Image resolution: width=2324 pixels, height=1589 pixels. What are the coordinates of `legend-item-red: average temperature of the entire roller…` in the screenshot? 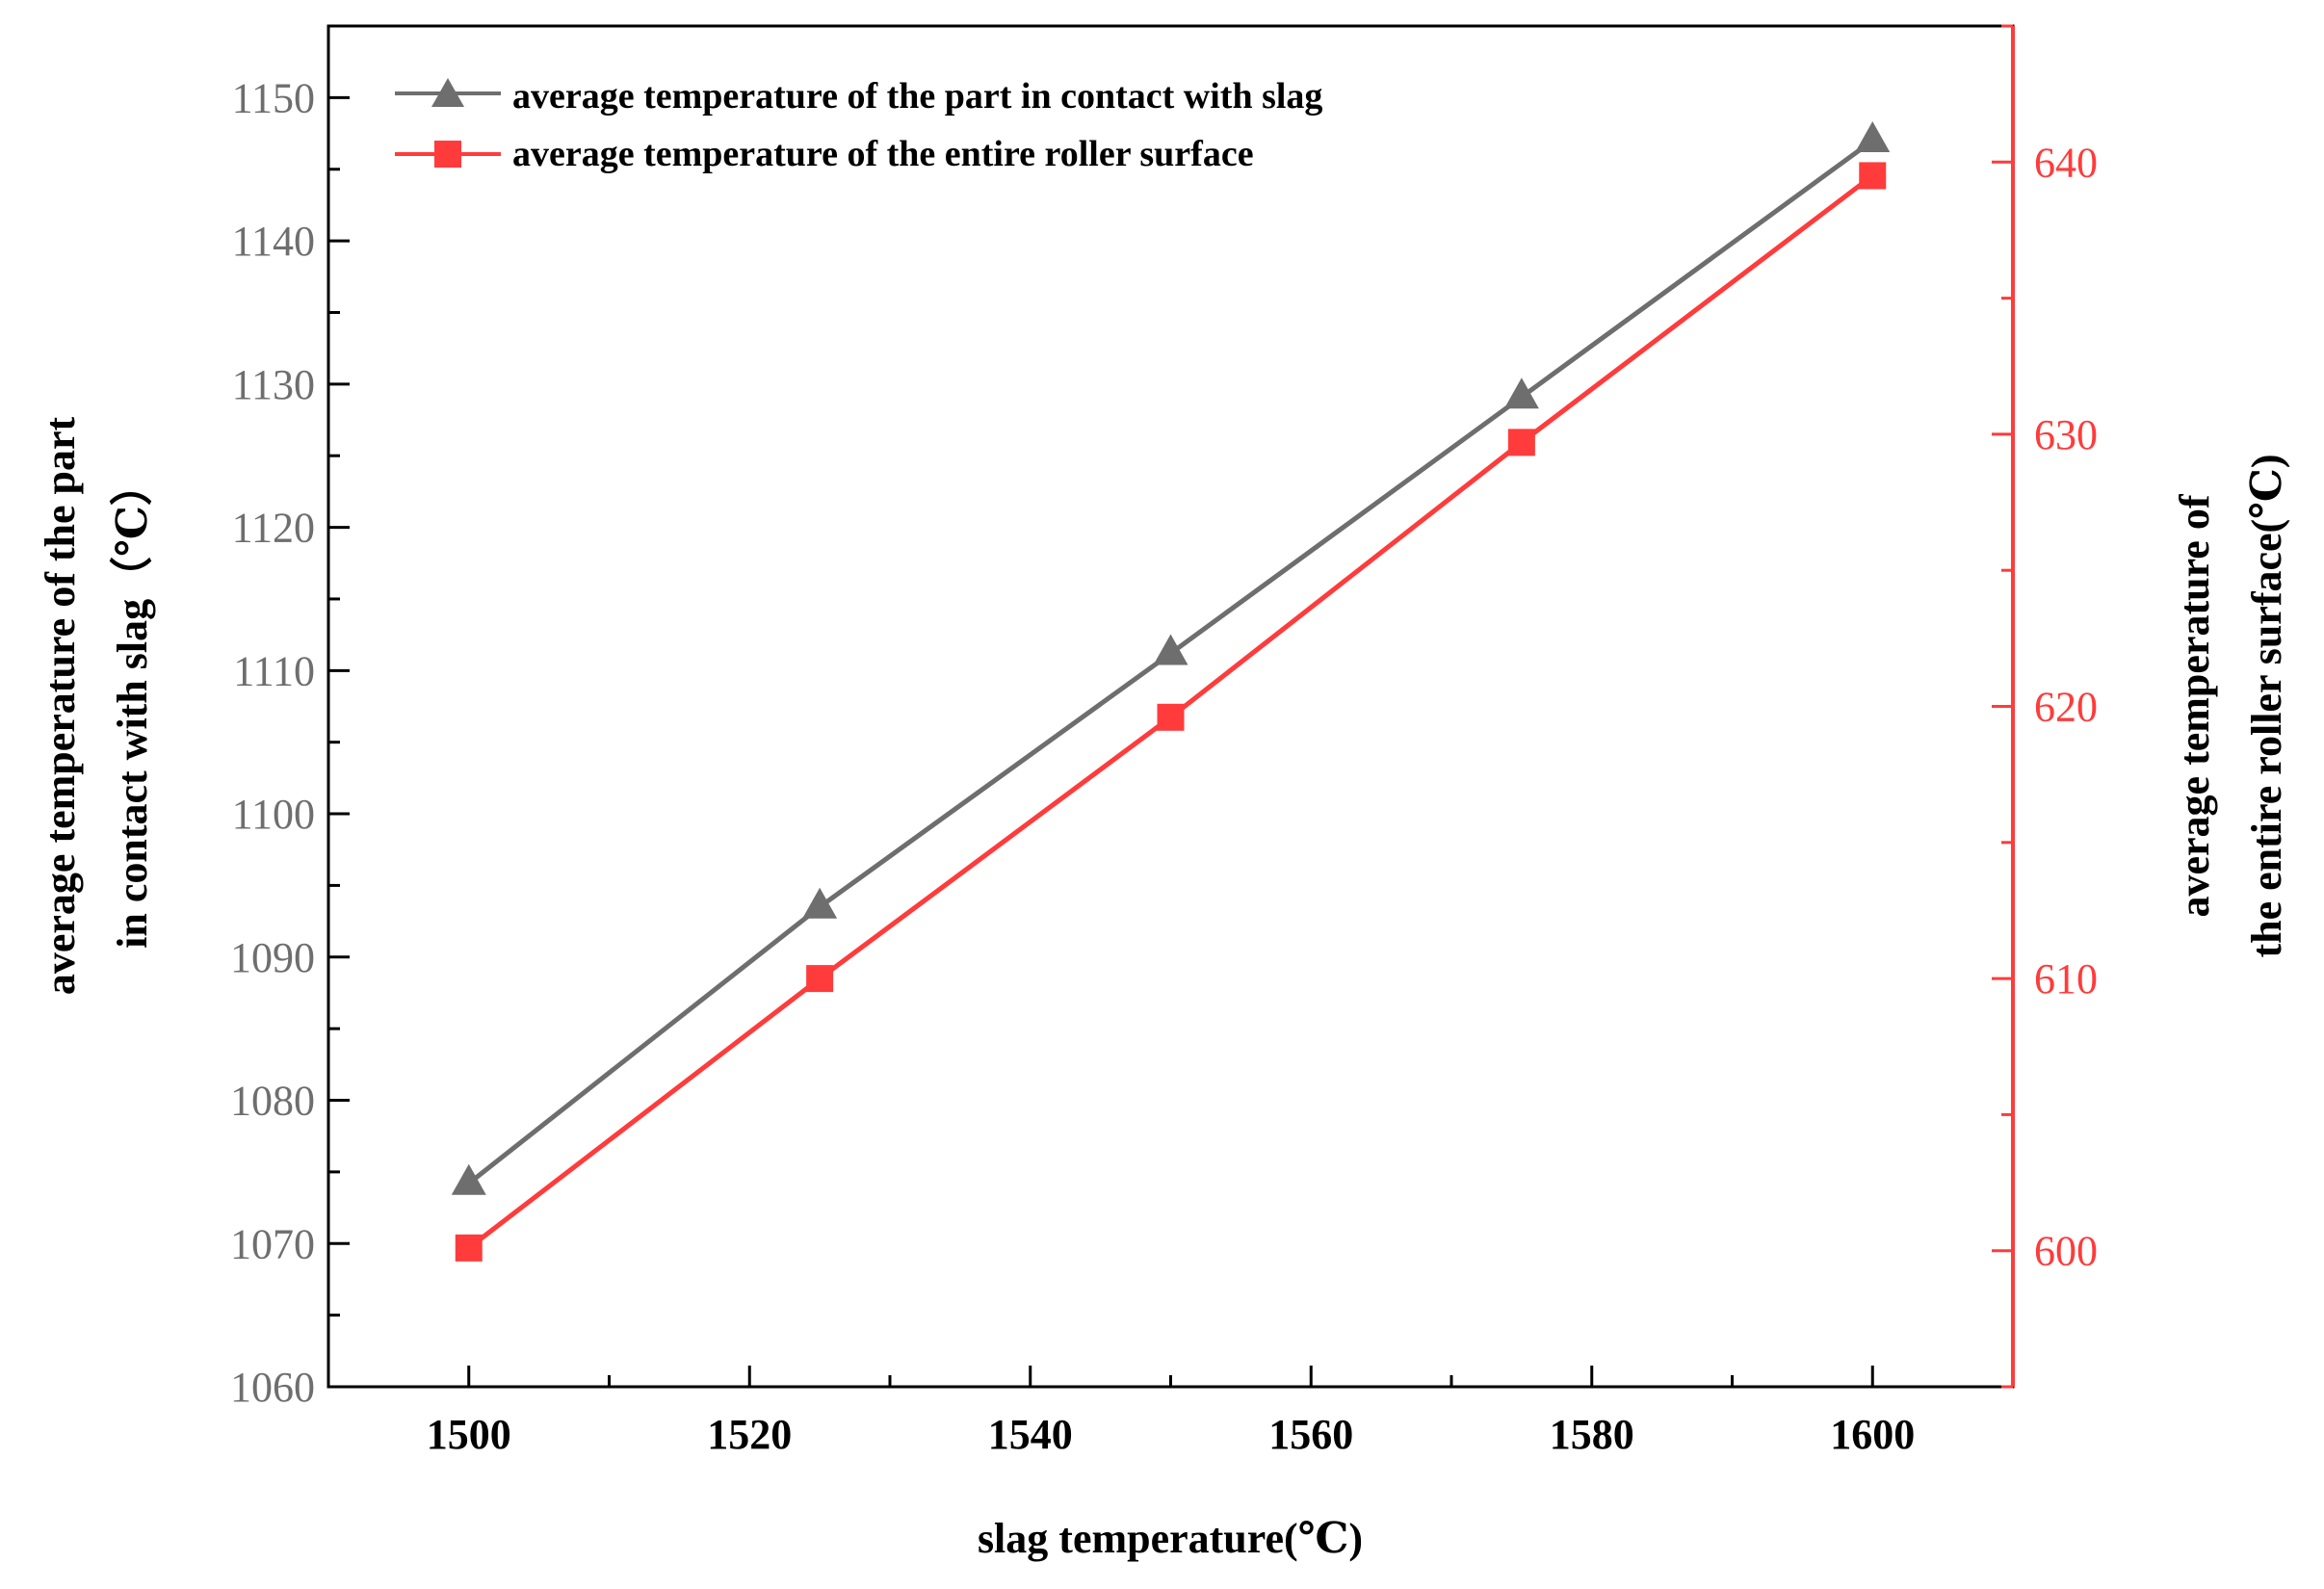 It's located at (824, 154).